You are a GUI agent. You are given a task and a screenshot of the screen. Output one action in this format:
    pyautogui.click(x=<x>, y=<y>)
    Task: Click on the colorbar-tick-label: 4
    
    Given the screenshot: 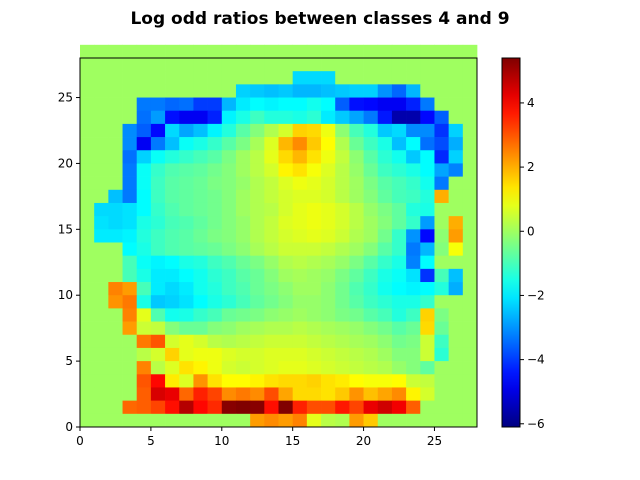 What is the action you would take?
    pyautogui.click(x=531, y=103)
    